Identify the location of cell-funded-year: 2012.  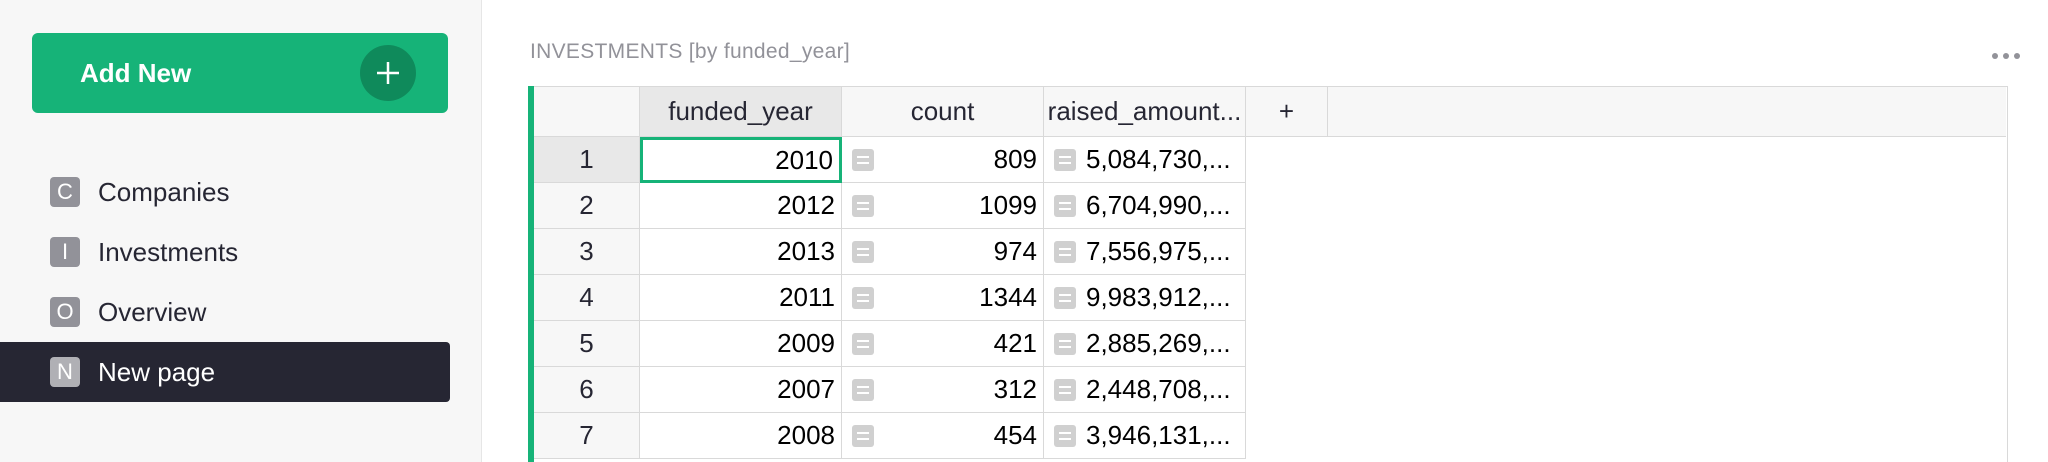
(741, 206).